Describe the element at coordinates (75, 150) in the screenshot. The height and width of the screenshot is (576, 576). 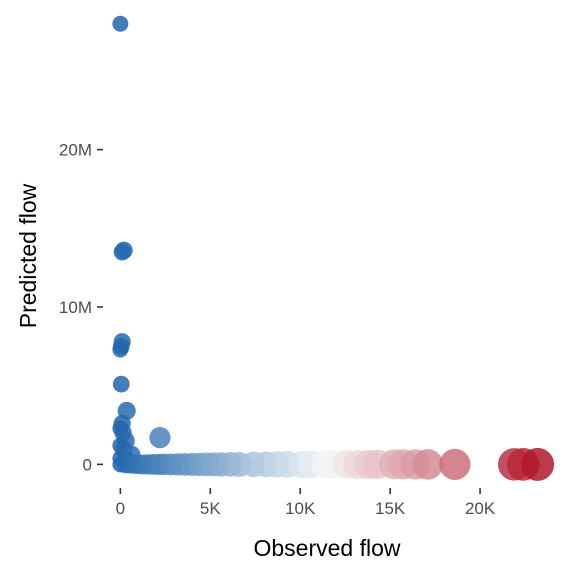
I see `y-tick-label: 20M` at that location.